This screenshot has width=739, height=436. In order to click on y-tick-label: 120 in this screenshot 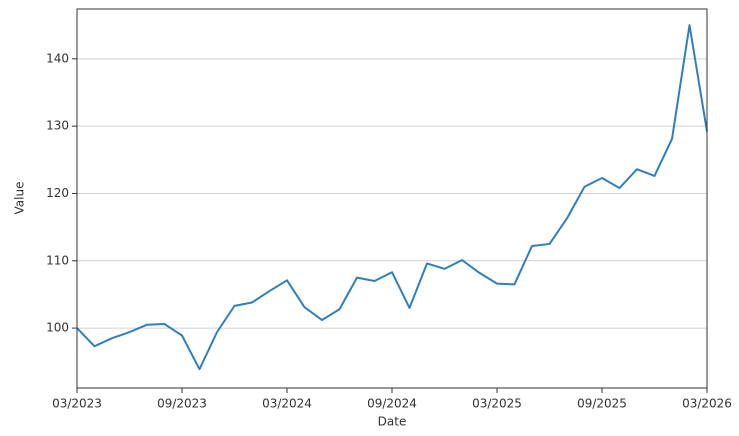, I will do `click(57, 193)`.